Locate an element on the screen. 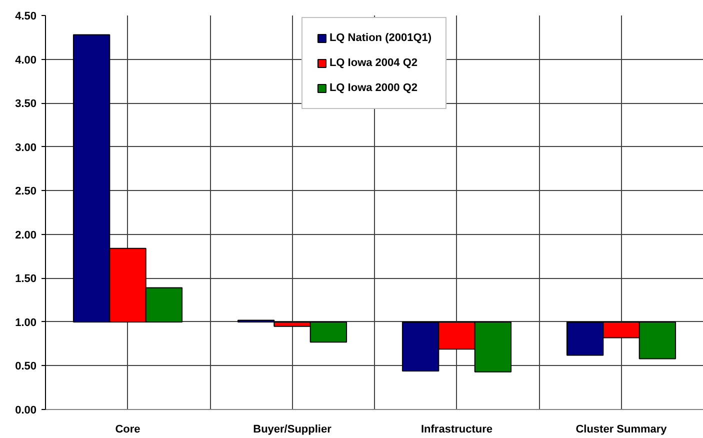  y-tick-label: 3.50 is located at coordinates (26, 104).